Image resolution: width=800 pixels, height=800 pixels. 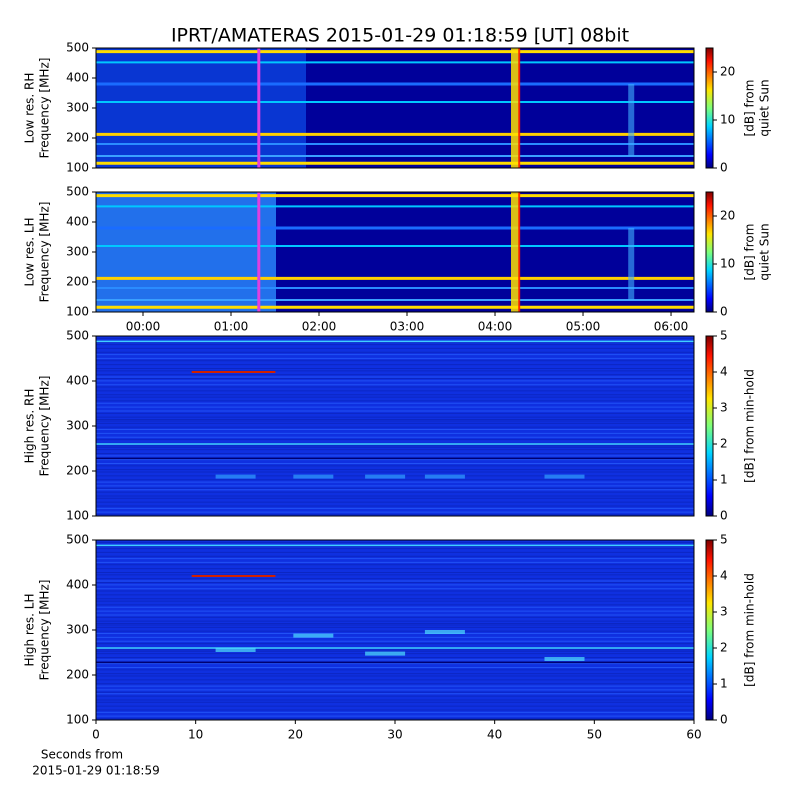 I want to click on x-tick-label: 01:00, so click(x=231, y=327).